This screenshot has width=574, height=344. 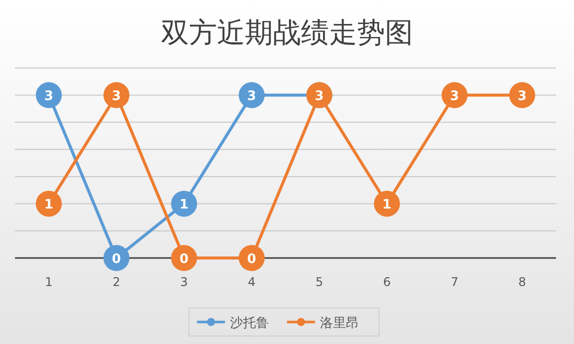 What do you see at coordinates (387, 282) in the screenshot?
I see `x-tick-label: 6` at bounding box center [387, 282].